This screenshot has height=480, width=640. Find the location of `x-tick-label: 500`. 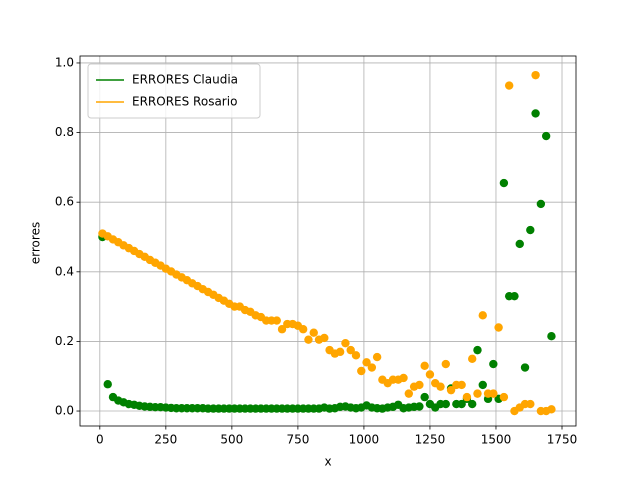

x-tick-label: 500 is located at coordinates (231, 440).